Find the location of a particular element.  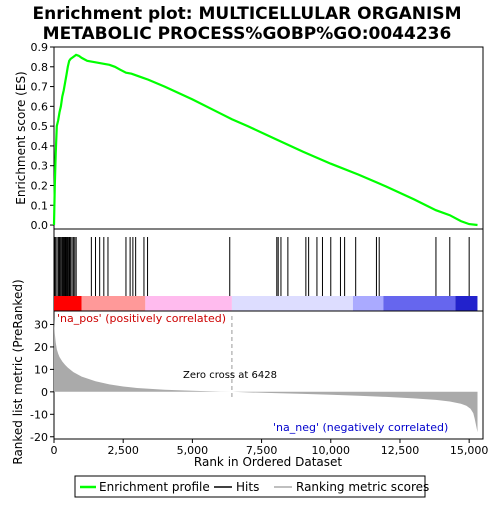

rank-y-tick-label: 10 is located at coordinates (41, 369).